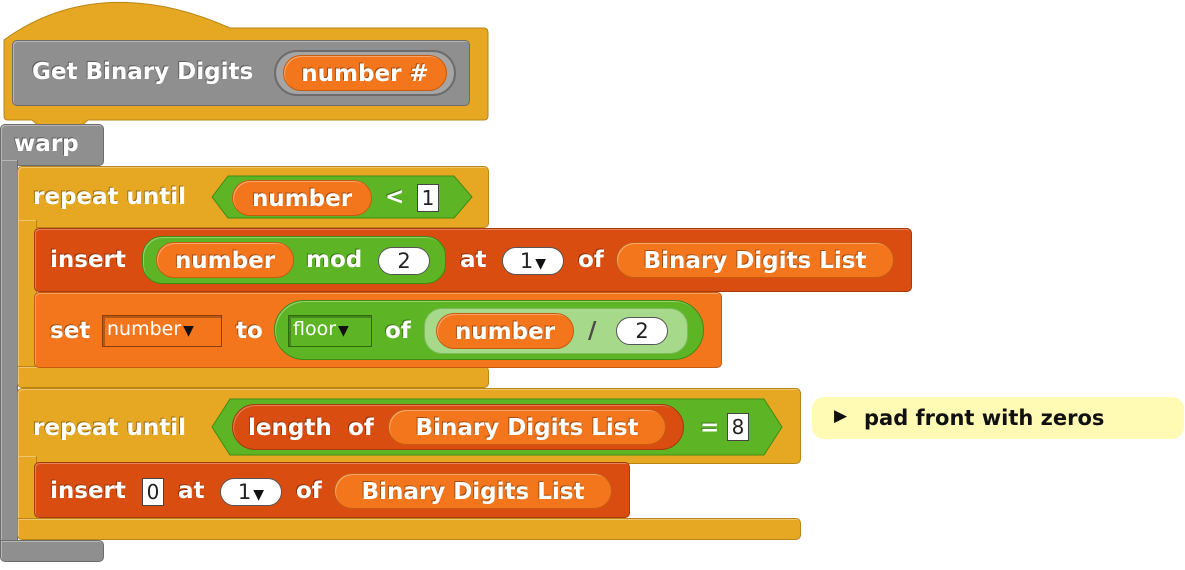 This screenshot has height=570, width=1185. What do you see at coordinates (591, 260) in the screenshot?
I see `of-label-1: of` at bounding box center [591, 260].